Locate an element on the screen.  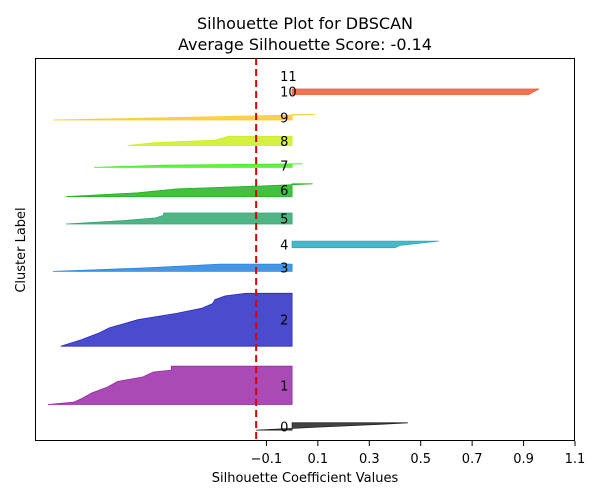
cluster-label-9: 9 is located at coordinates (284, 118).